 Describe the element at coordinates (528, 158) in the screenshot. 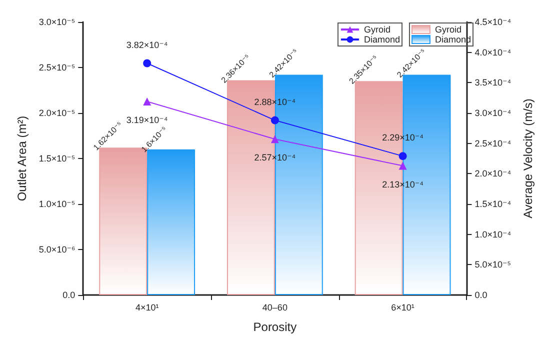

I see `y2-axis-title: Average Velocity (m/s)` at that location.